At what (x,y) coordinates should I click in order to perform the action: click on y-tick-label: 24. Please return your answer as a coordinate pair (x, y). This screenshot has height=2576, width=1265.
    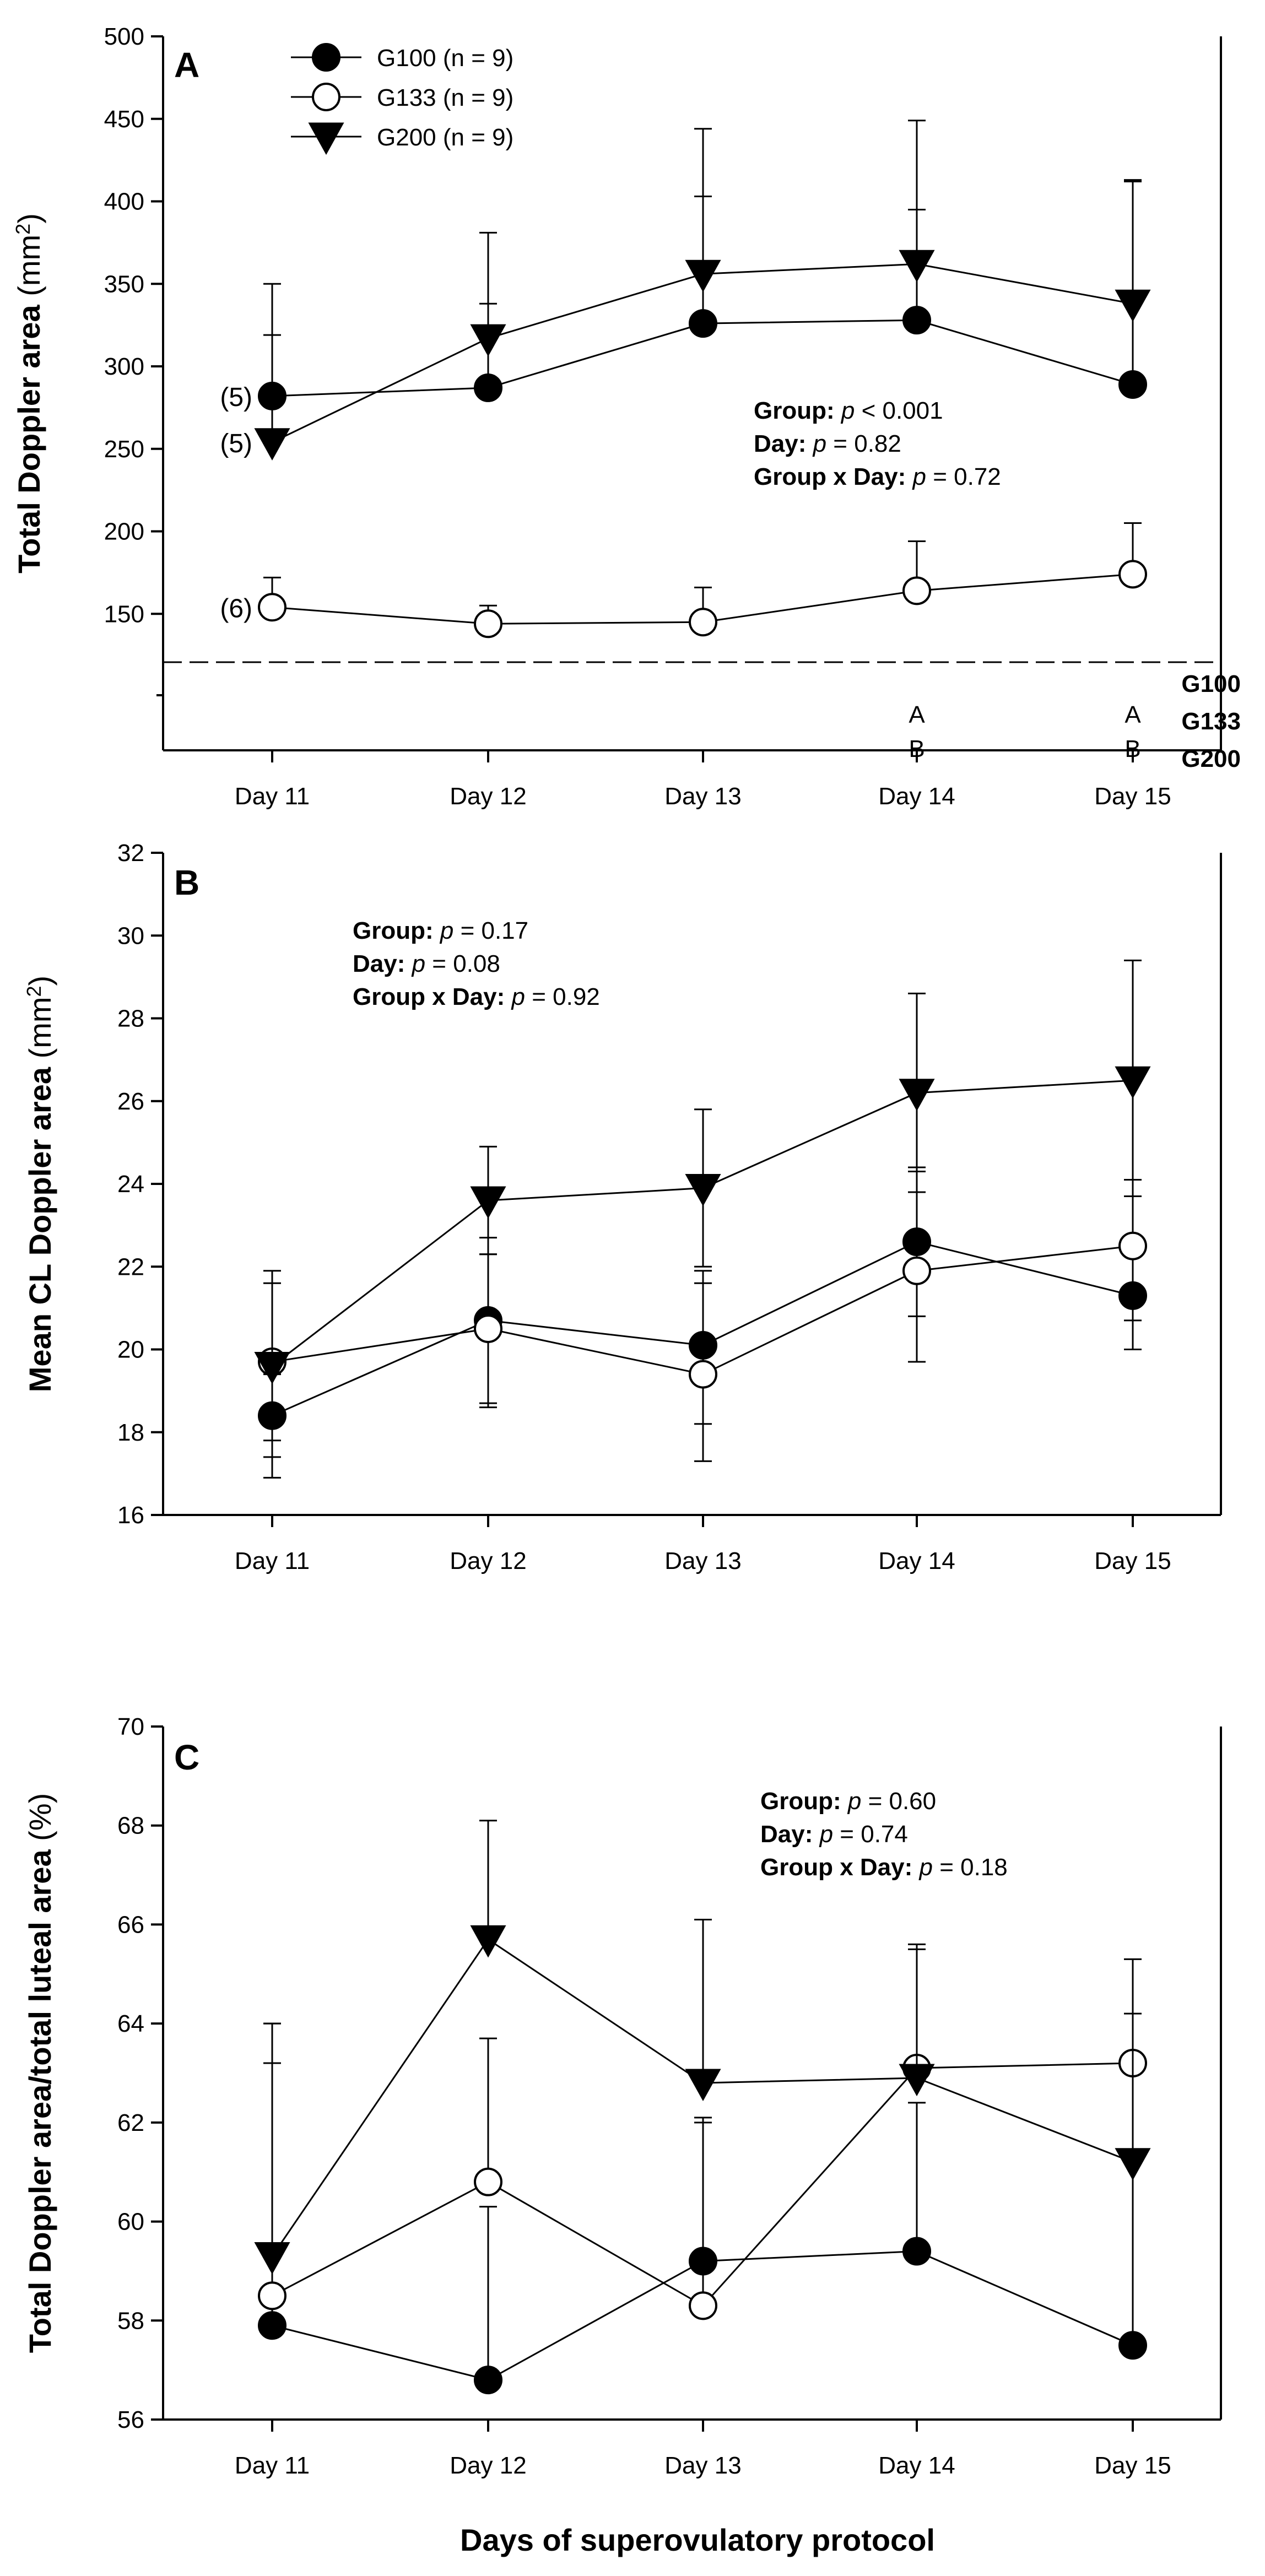
    Looking at the image, I should click on (130, 1184).